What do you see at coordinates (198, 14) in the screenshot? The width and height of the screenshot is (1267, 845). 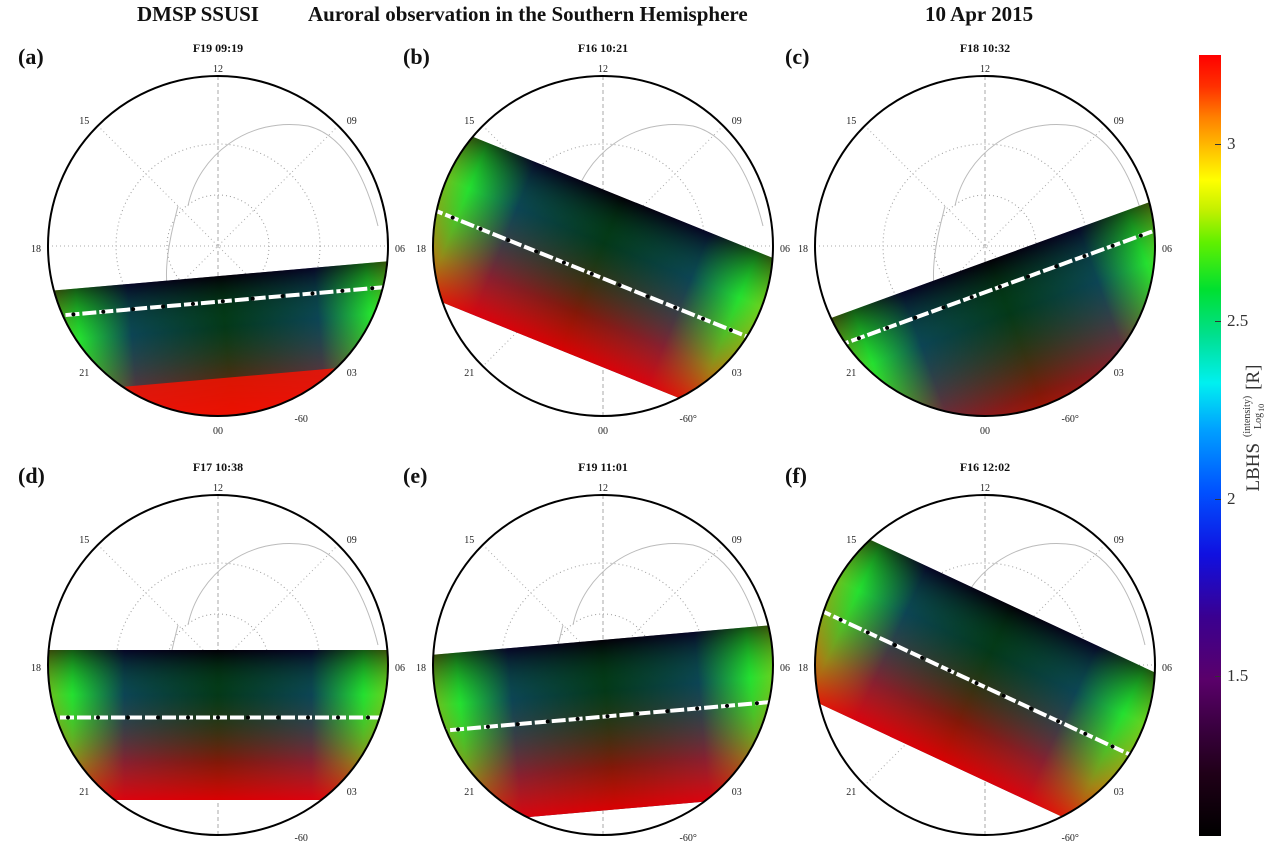 I see `title-instrument: DMSP SSUSI` at bounding box center [198, 14].